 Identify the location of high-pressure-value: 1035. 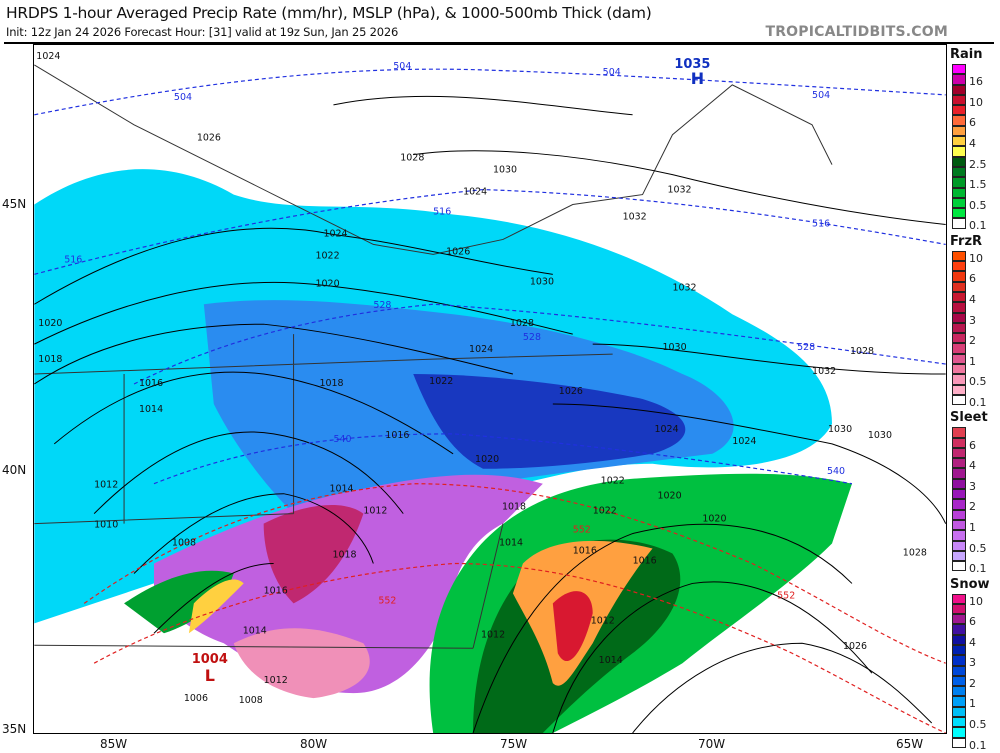
(692, 64).